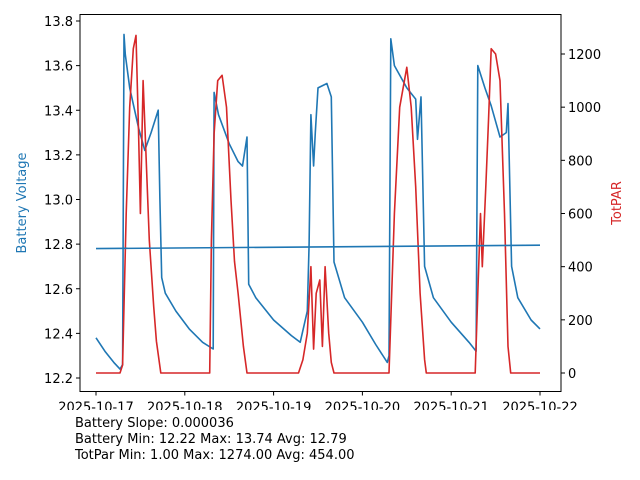 The image size is (640, 480). Describe the element at coordinates (274, 406) in the screenshot. I see `x-tick-label: 2025-10-19` at that location.